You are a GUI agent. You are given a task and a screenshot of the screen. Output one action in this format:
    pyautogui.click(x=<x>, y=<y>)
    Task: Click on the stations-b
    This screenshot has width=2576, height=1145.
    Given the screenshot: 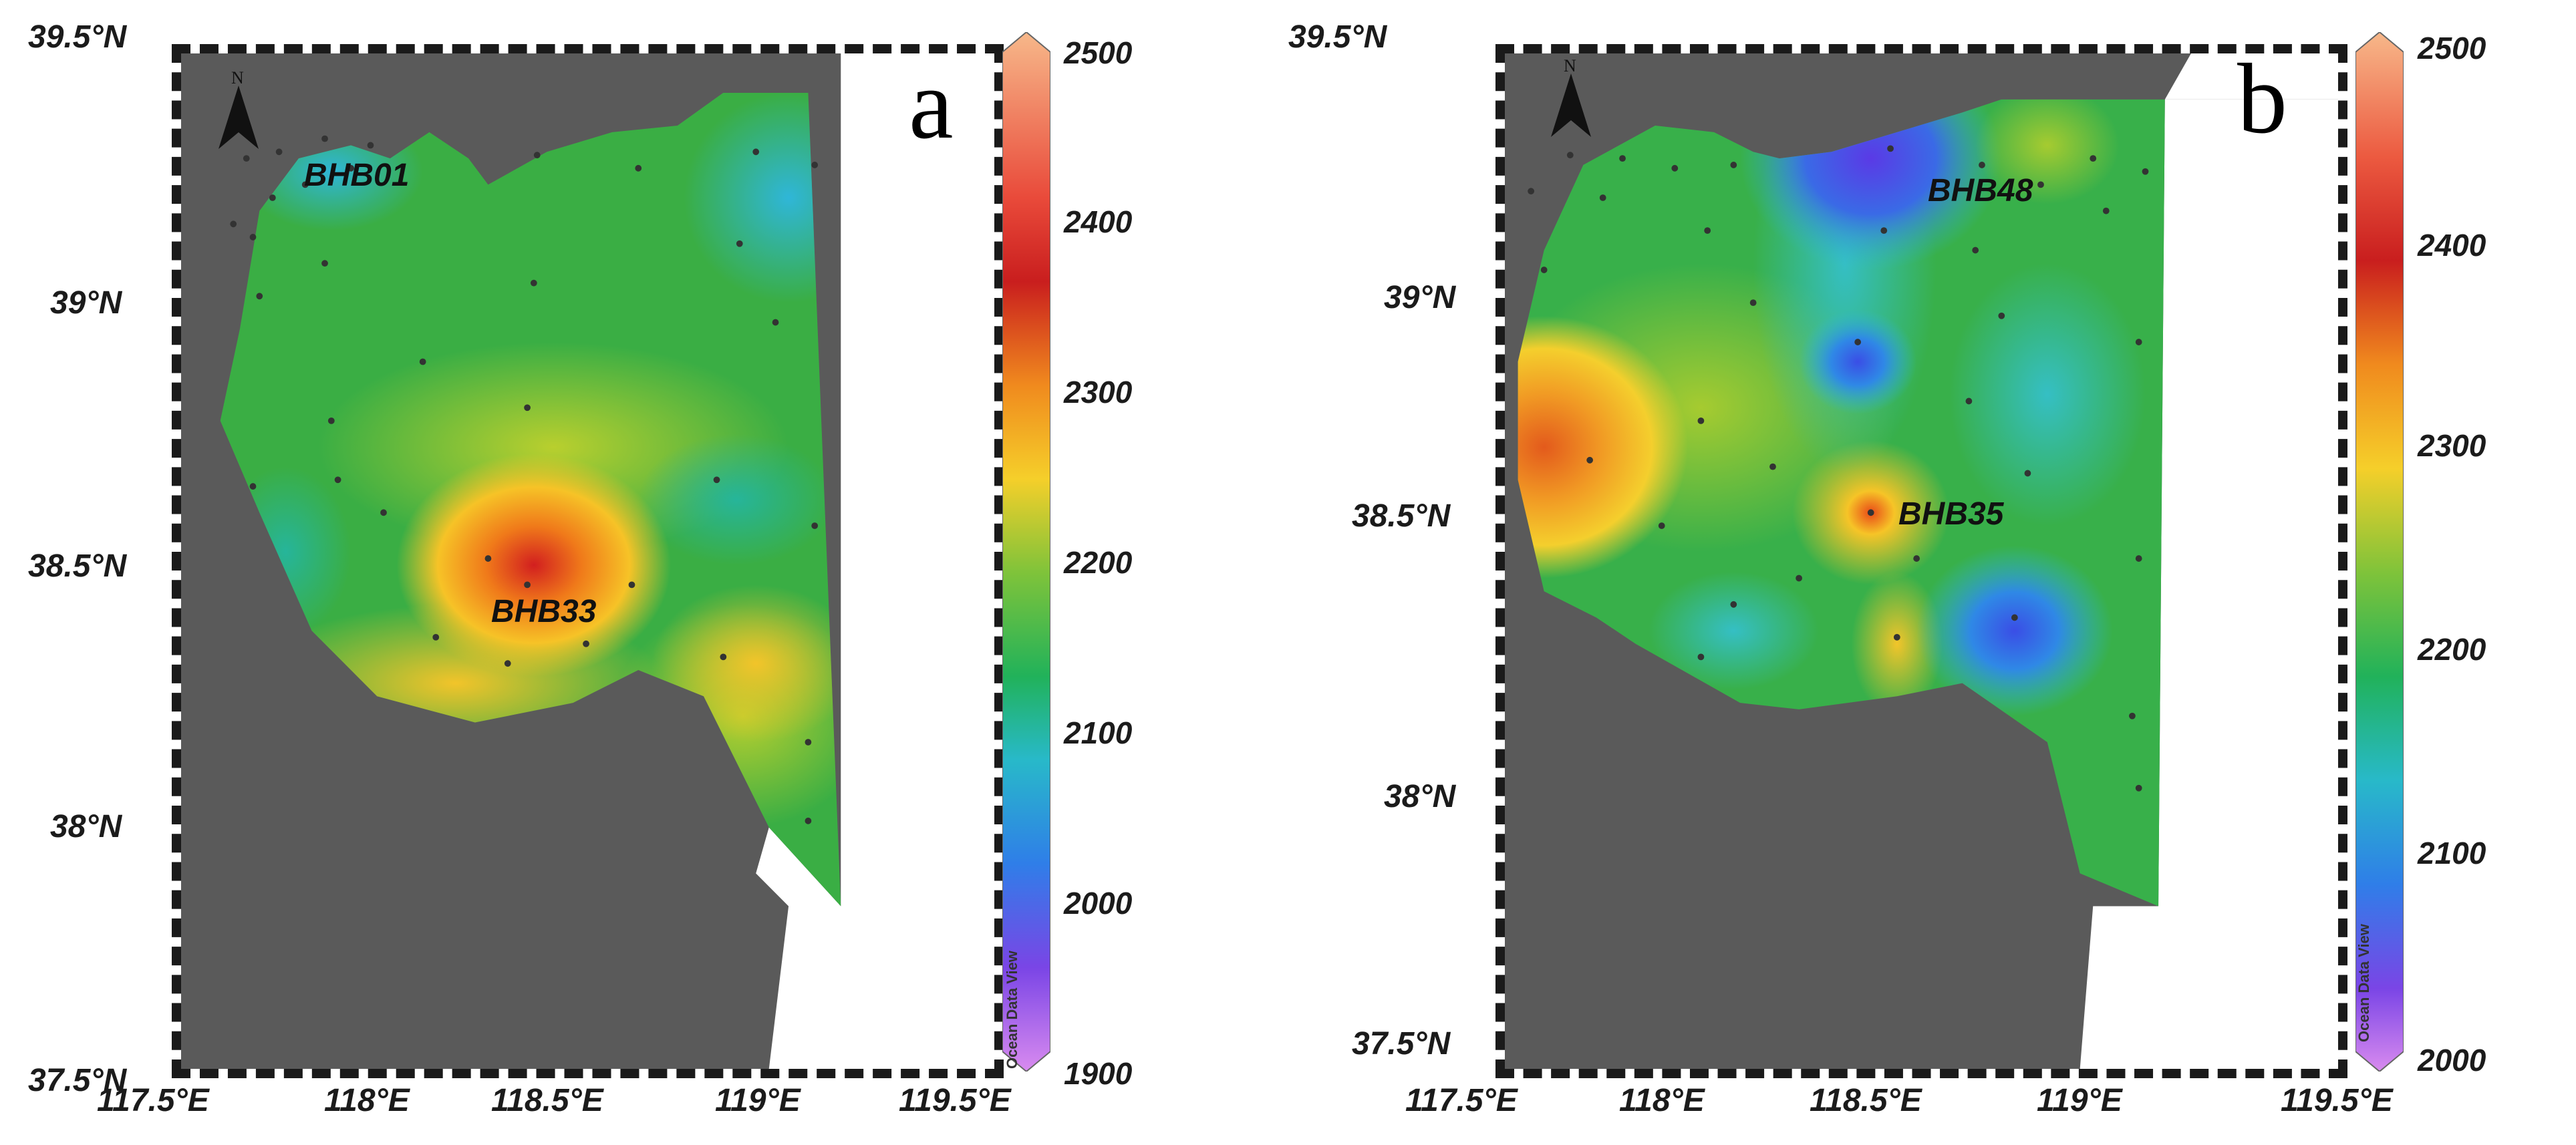 What is the action you would take?
    pyautogui.click(x=1838, y=469)
    